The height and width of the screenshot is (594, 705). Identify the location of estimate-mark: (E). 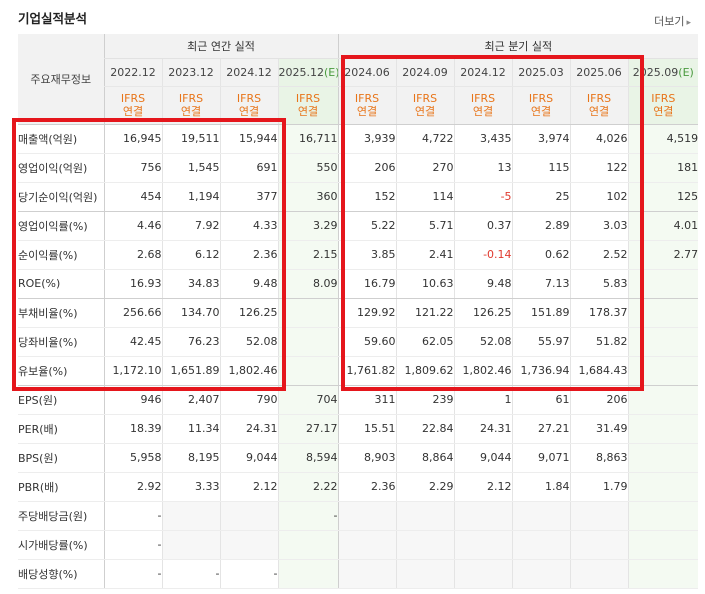
(331, 72).